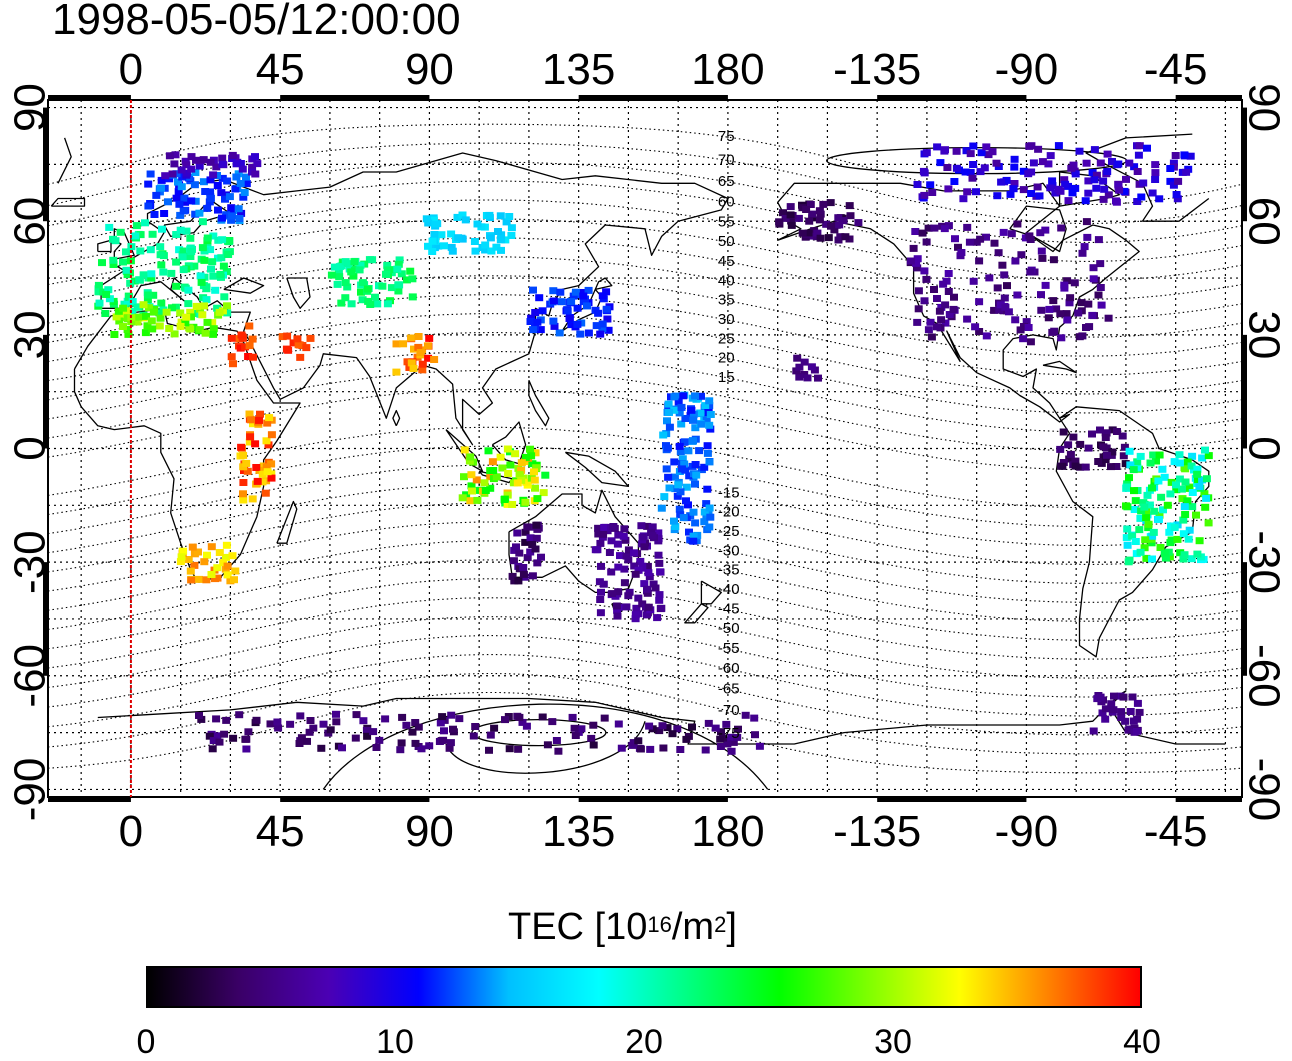 The width and height of the screenshot is (1292, 1061). I want to click on magnetic-latitude-label: 70, so click(726, 160).